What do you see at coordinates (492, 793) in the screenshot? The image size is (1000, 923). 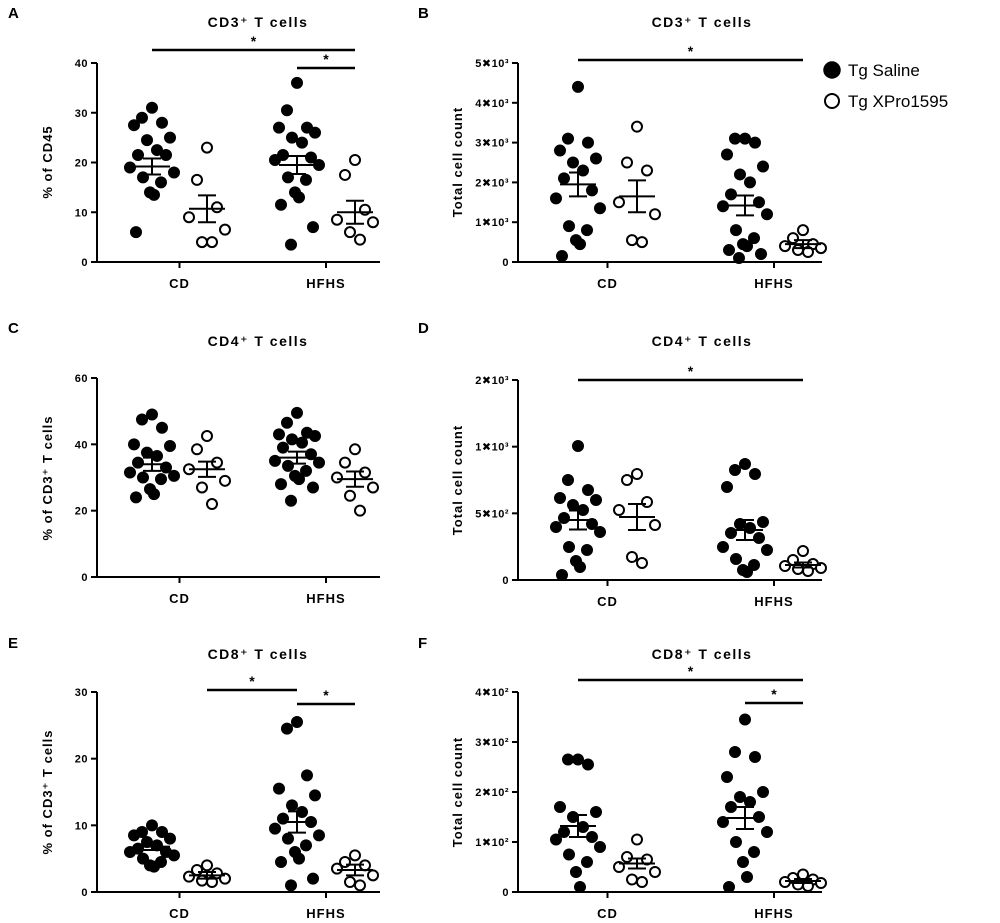 I see `y-tick-label: 2✖10²` at bounding box center [492, 793].